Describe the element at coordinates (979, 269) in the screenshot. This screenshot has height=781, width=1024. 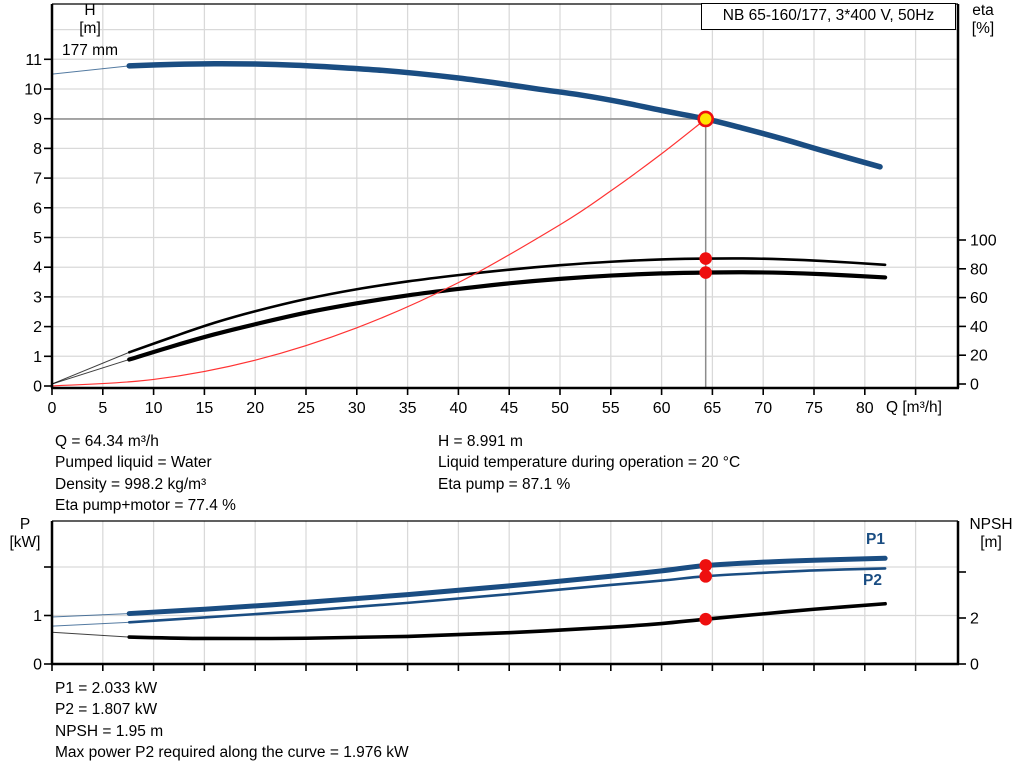
I see `tick-label-right: 80` at that location.